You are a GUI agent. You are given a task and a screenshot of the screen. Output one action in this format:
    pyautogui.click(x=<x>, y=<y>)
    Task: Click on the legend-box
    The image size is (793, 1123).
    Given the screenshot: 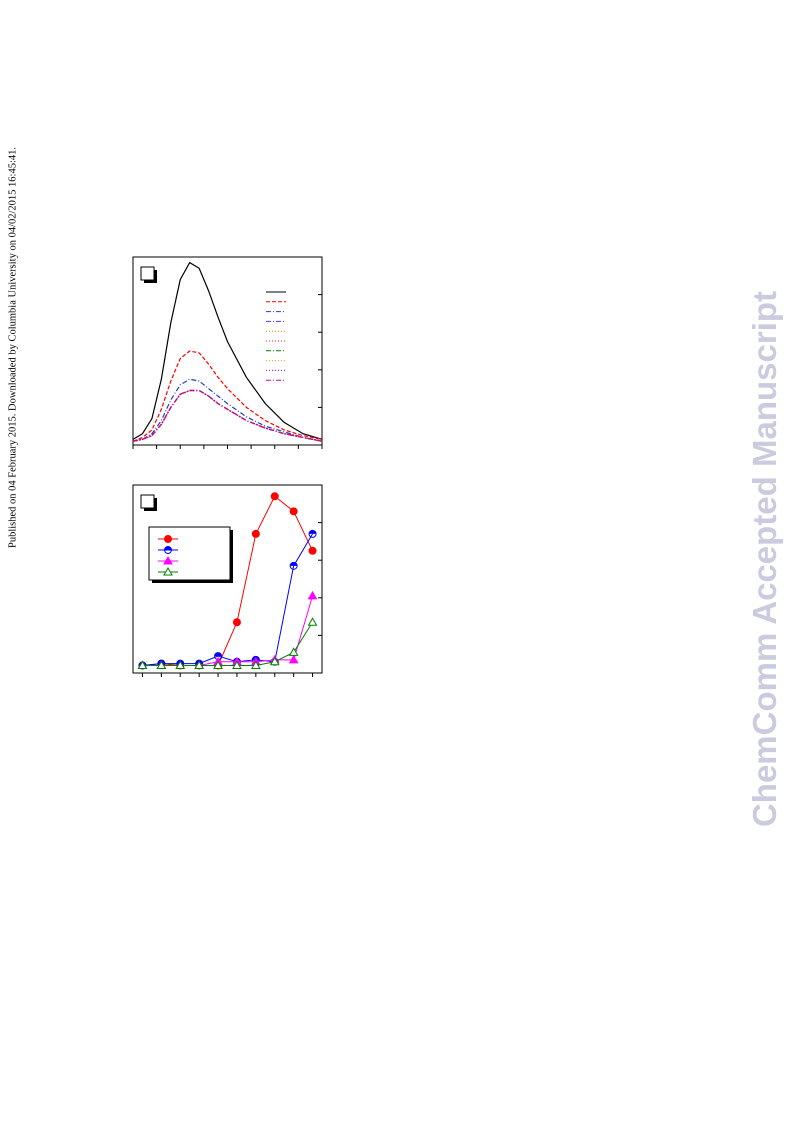 What is the action you would take?
    pyautogui.click(x=189, y=553)
    